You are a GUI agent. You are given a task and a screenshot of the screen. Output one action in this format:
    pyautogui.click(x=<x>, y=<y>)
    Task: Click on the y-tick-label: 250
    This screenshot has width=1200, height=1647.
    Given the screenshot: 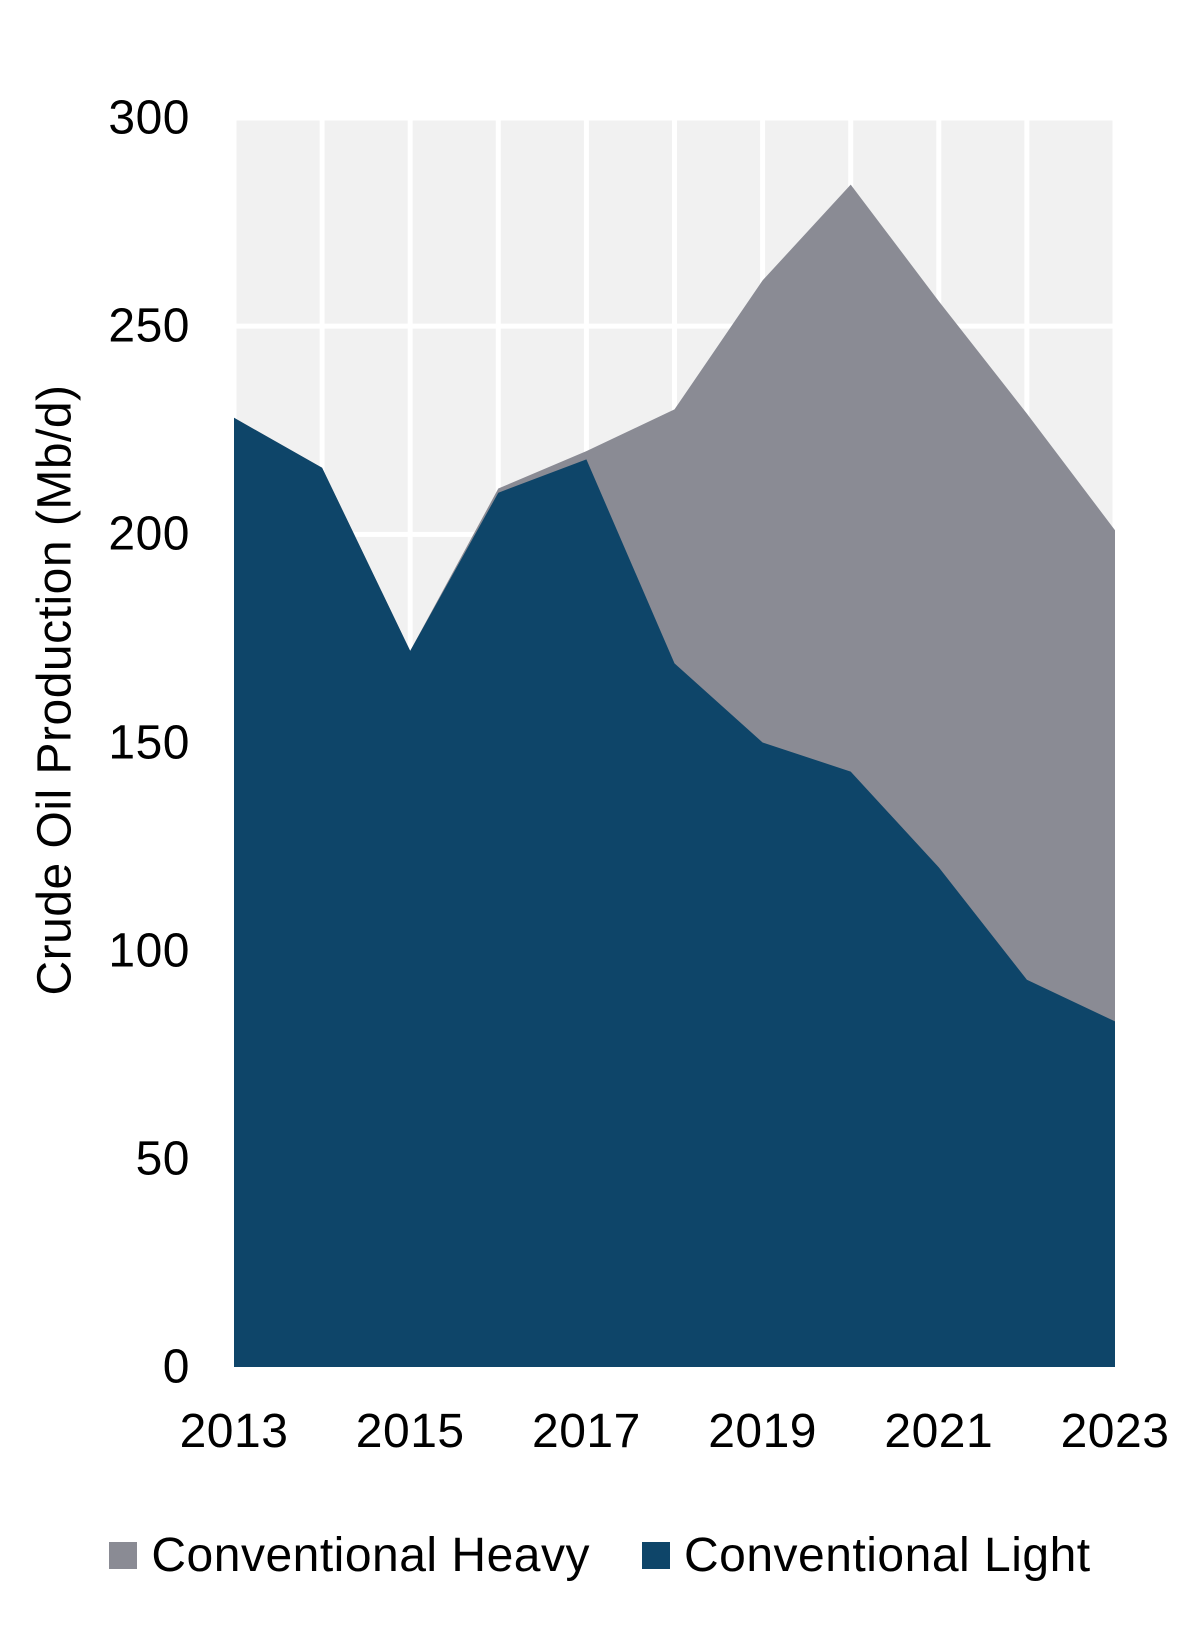 What is the action you would take?
    pyautogui.click(x=149, y=326)
    